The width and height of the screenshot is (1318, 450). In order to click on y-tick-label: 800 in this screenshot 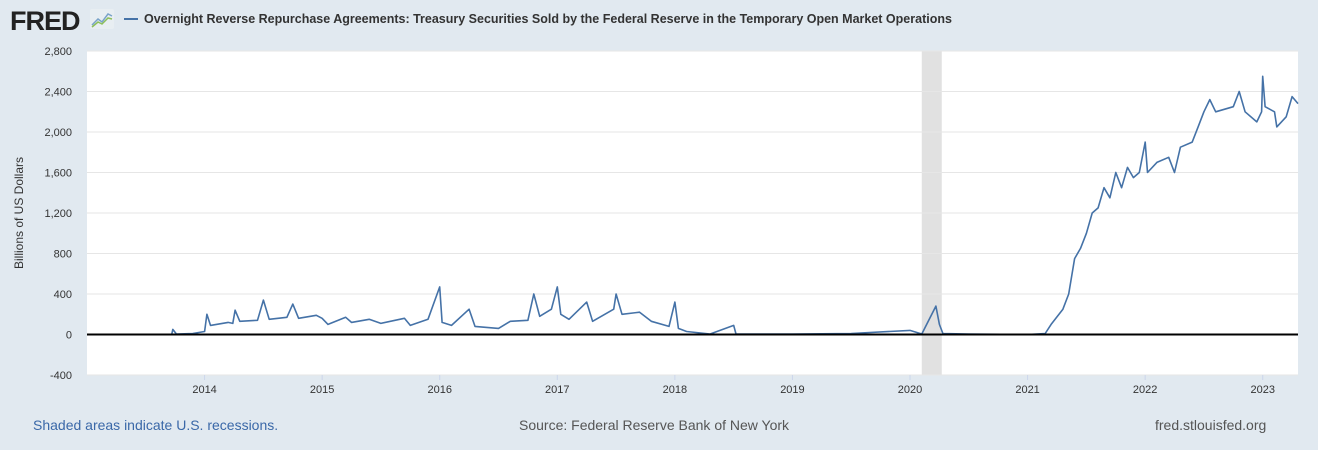, I will do `click(63, 255)`.